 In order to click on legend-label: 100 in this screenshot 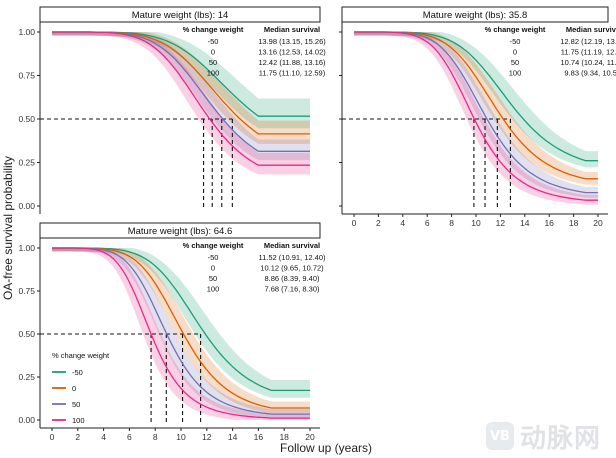, I will do `click(78, 420)`.